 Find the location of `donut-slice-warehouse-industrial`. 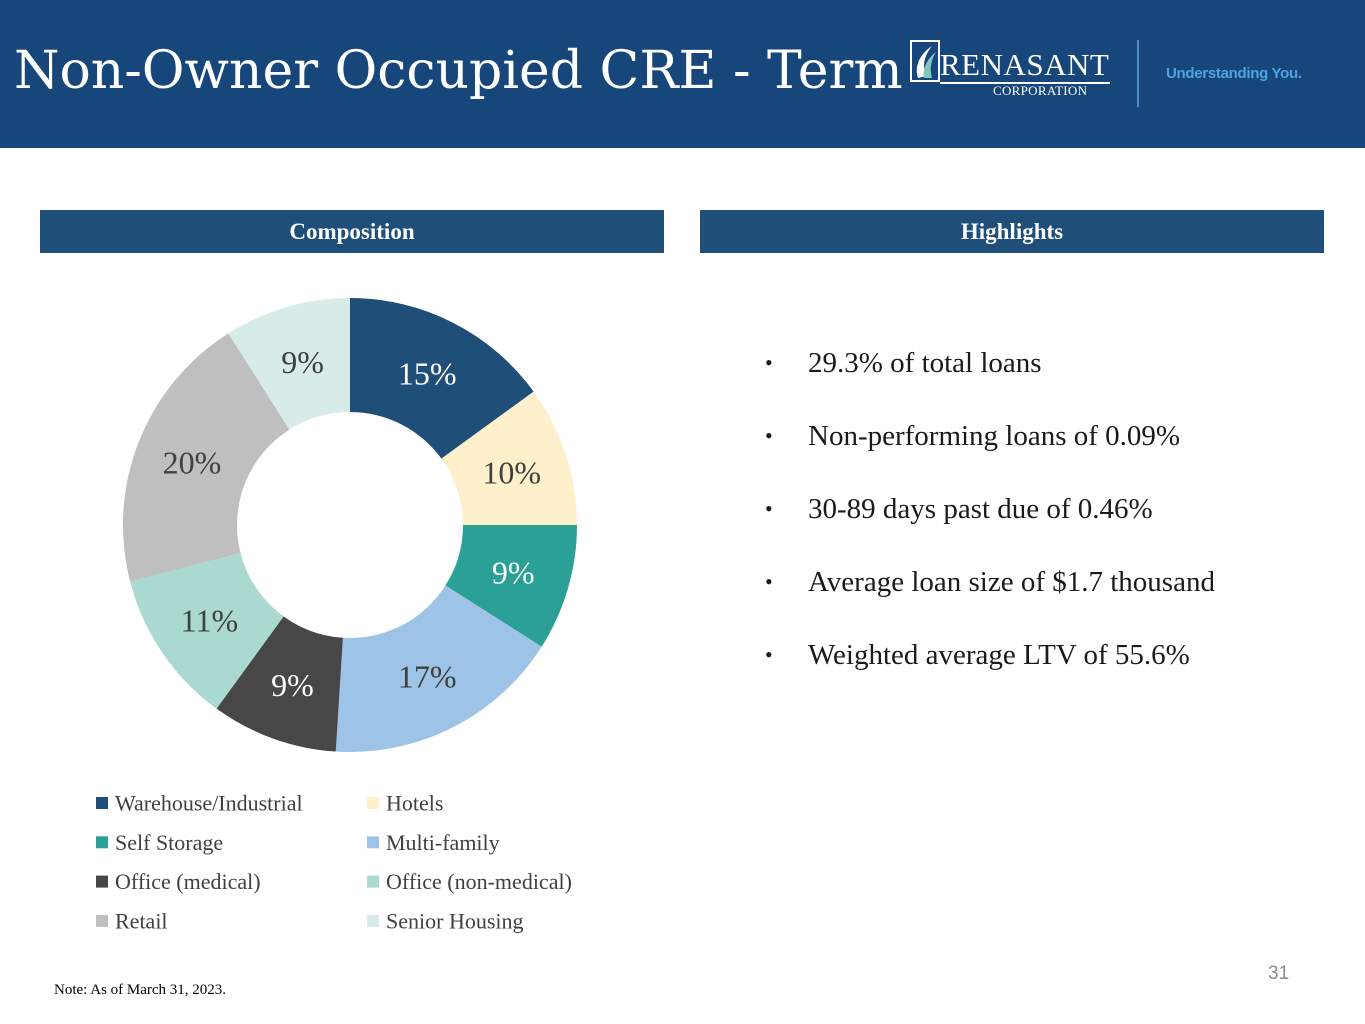

donut-slice-warehouse-industrial is located at coordinates (442, 378).